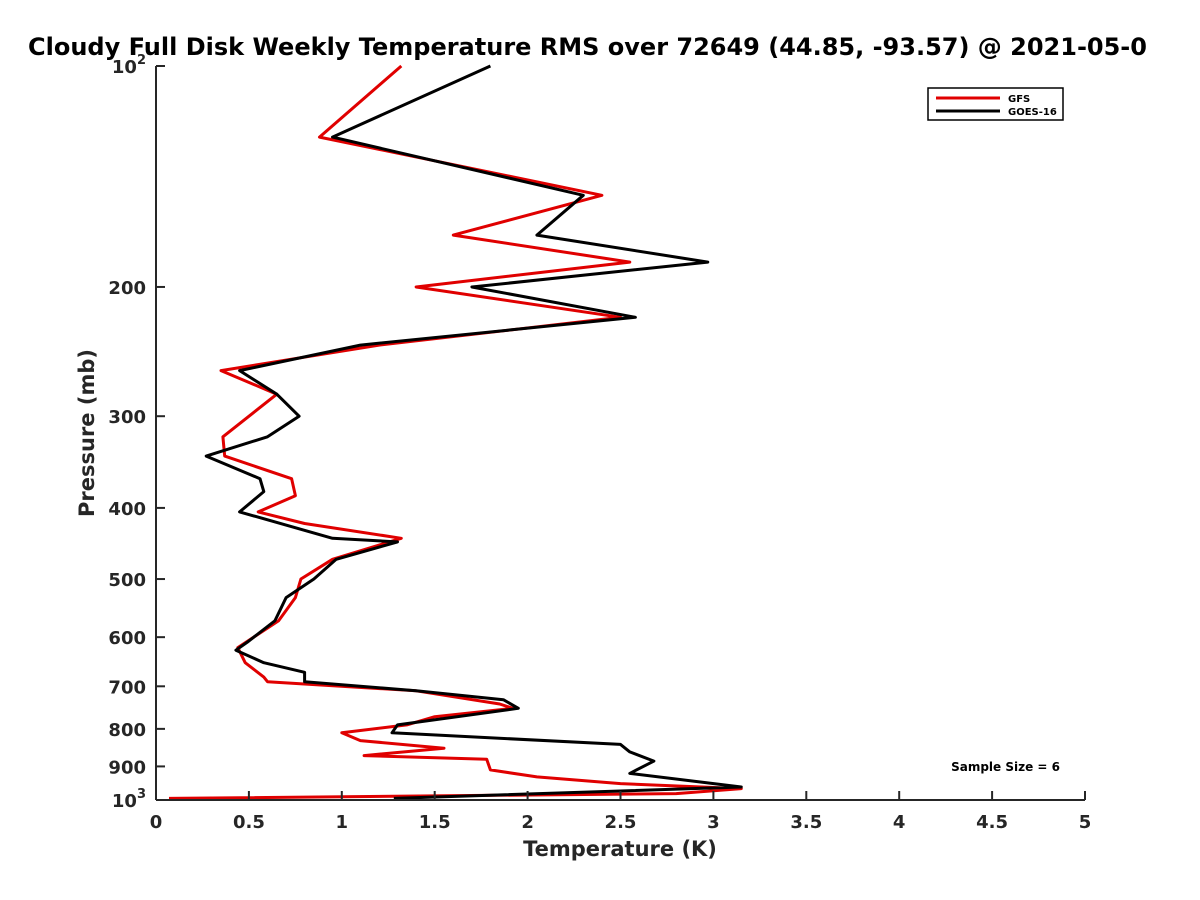 This screenshot has width=1200, height=900. What do you see at coordinates (1032, 112) in the screenshot?
I see `legend-entry-label: GOES-16` at bounding box center [1032, 112].